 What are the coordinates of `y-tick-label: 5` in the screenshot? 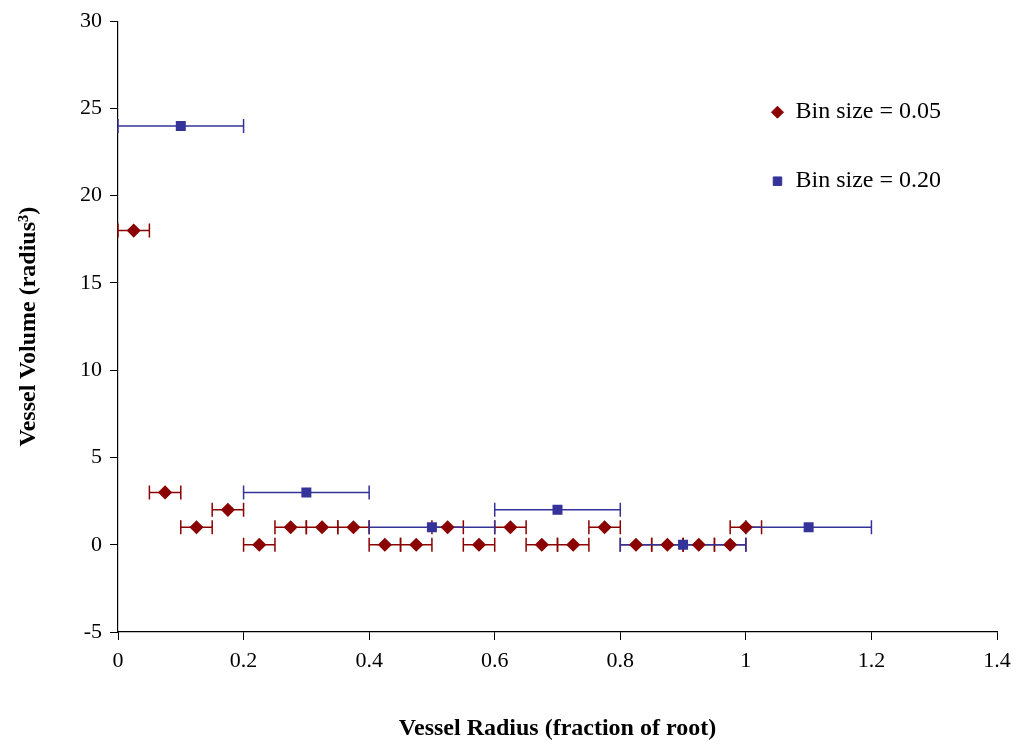 It's located at (96, 456).